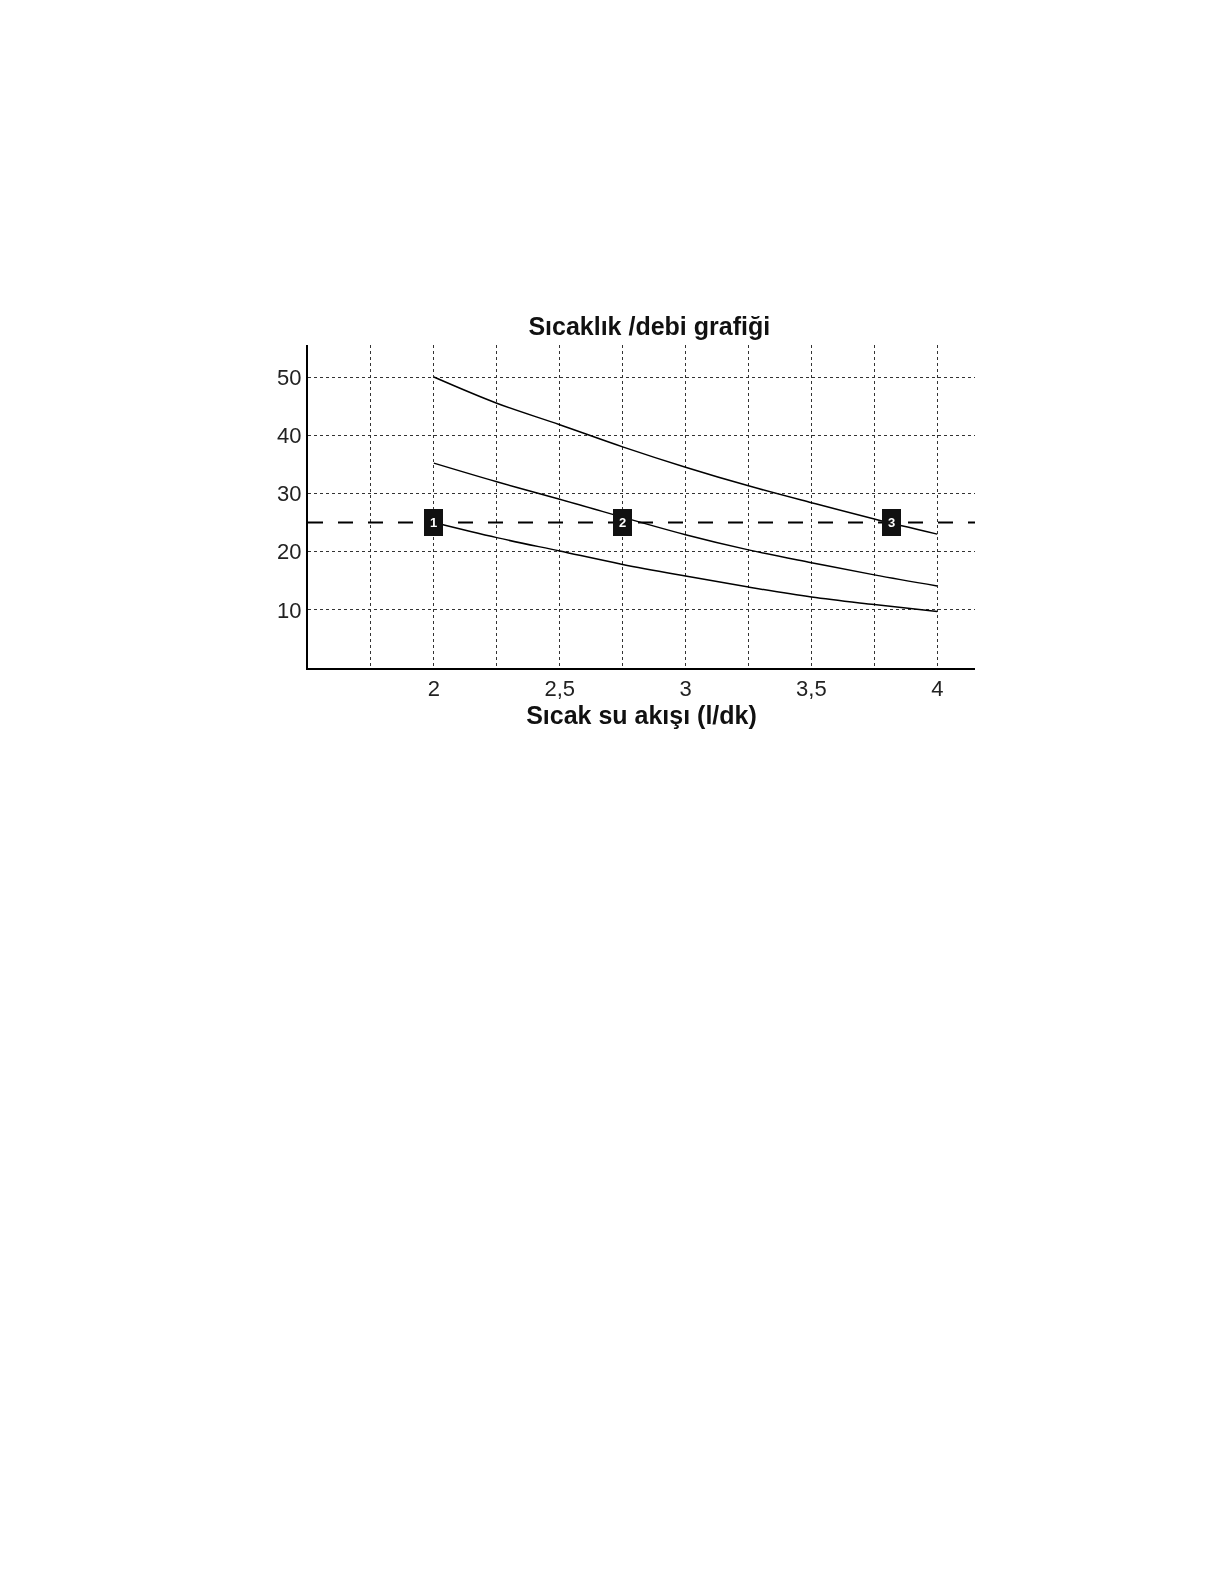 Image resolution: width=1225 pixels, height=1585 pixels. What do you see at coordinates (559, 689) in the screenshot?
I see `x-tick-label: 2,5` at bounding box center [559, 689].